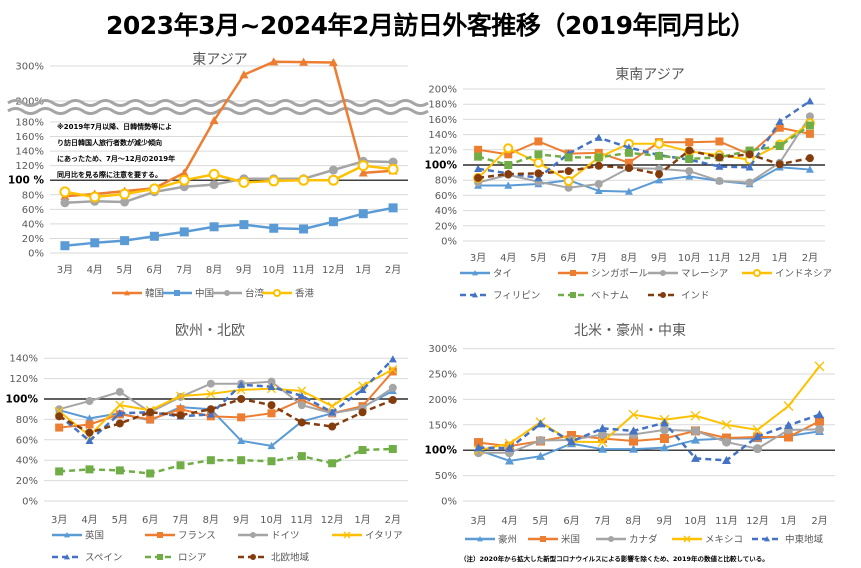 The width and height of the screenshot is (861, 568). Describe the element at coordinates (269, 536) in the screenshot. I see `legend-item: ドイツ` at that location.